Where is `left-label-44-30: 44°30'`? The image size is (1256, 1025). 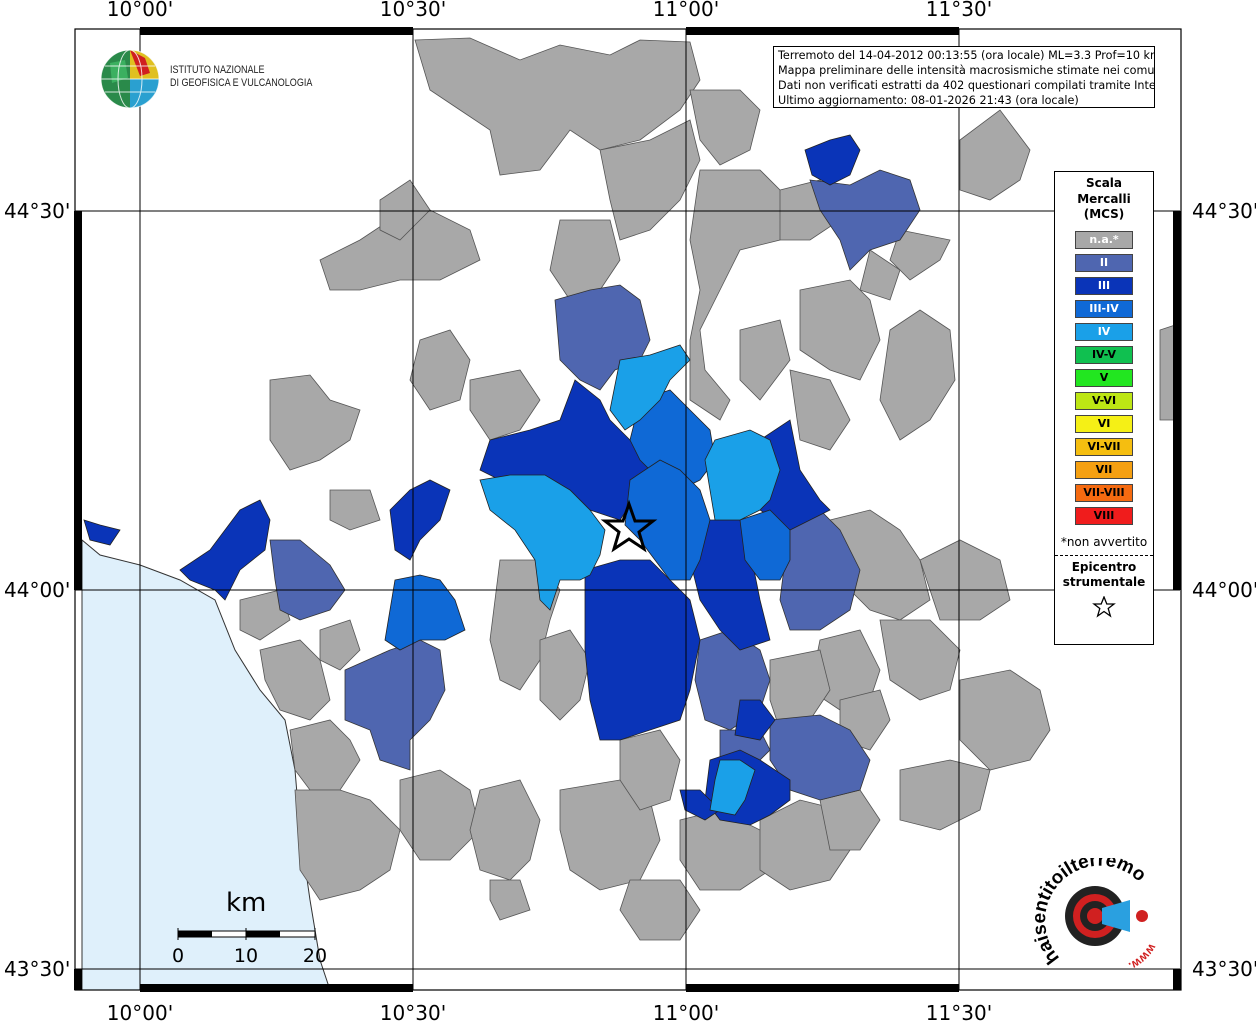 left-label-44-30: 44°30' is located at coordinates (37, 211).